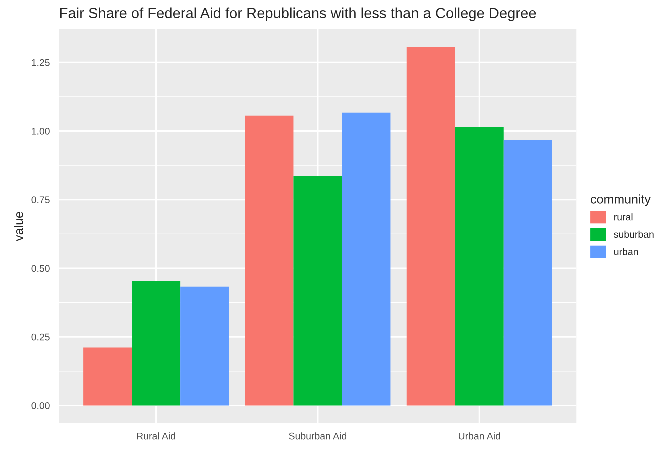 The width and height of the screenshot is (659, 453). I want to click on legend-title: community, so click(621, 200).